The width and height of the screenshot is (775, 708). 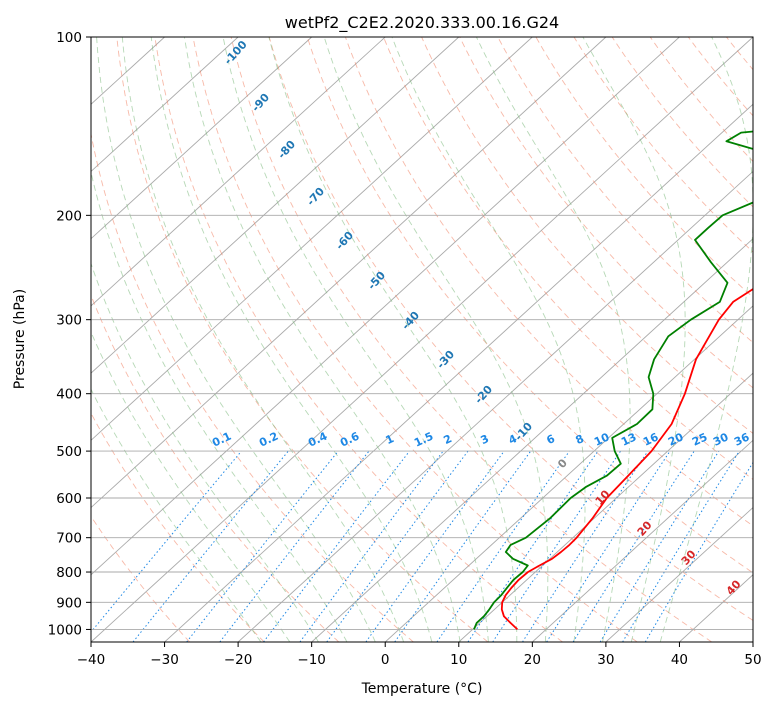 What do you see at coordinates (164, 660) in the screenshot?
I see `x-tick-label: −30` at bounding box center [164, 660].